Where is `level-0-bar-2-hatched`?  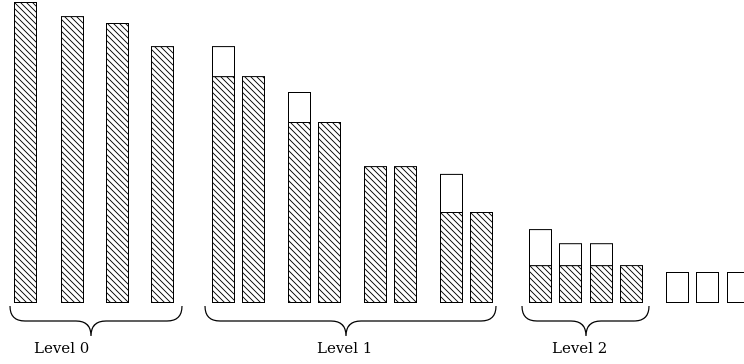
level-0-bar-2-hatched is located at coordinates (117, 163).